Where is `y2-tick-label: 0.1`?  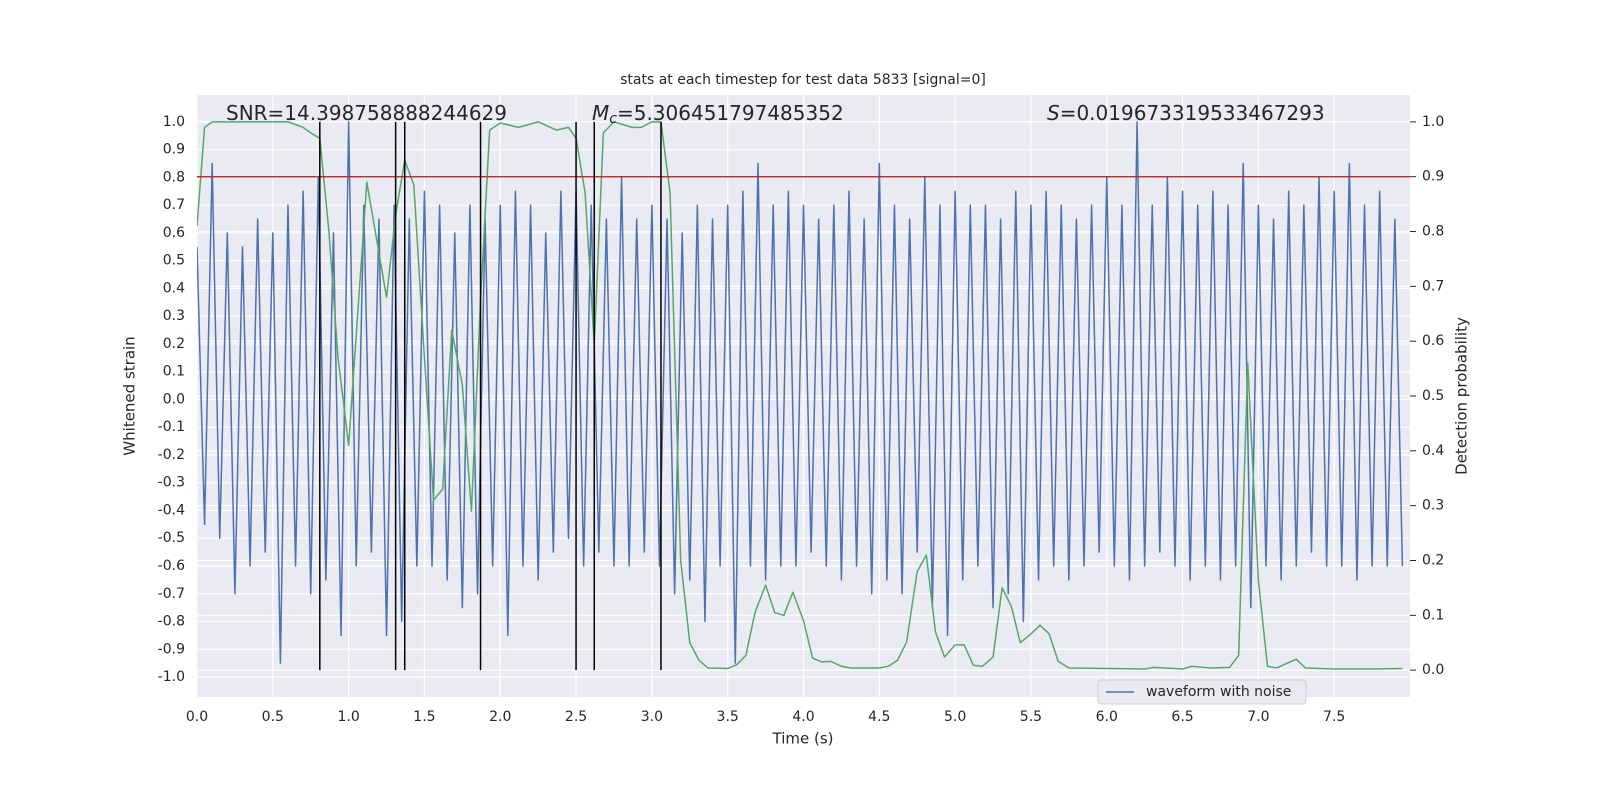 y2-tick-label: 0.1 is located at coordinates (1433, 615).